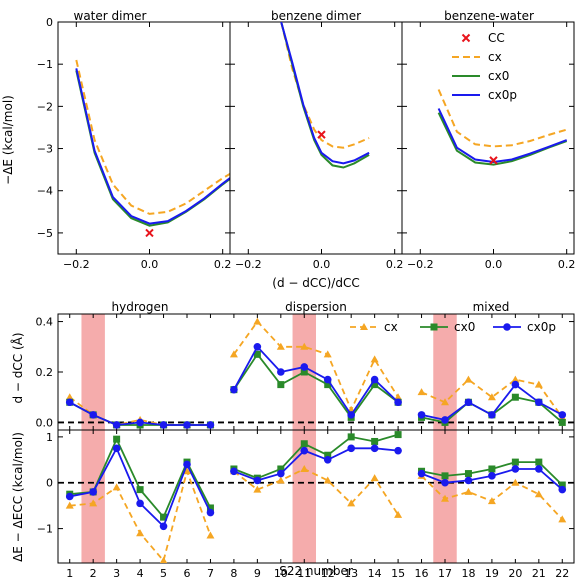 This screenshot has width=581, height=581. What do you see at coordinates (488, 138) in the screenshot?
I see `top-panel-frame` at bounding box center [488, 138].